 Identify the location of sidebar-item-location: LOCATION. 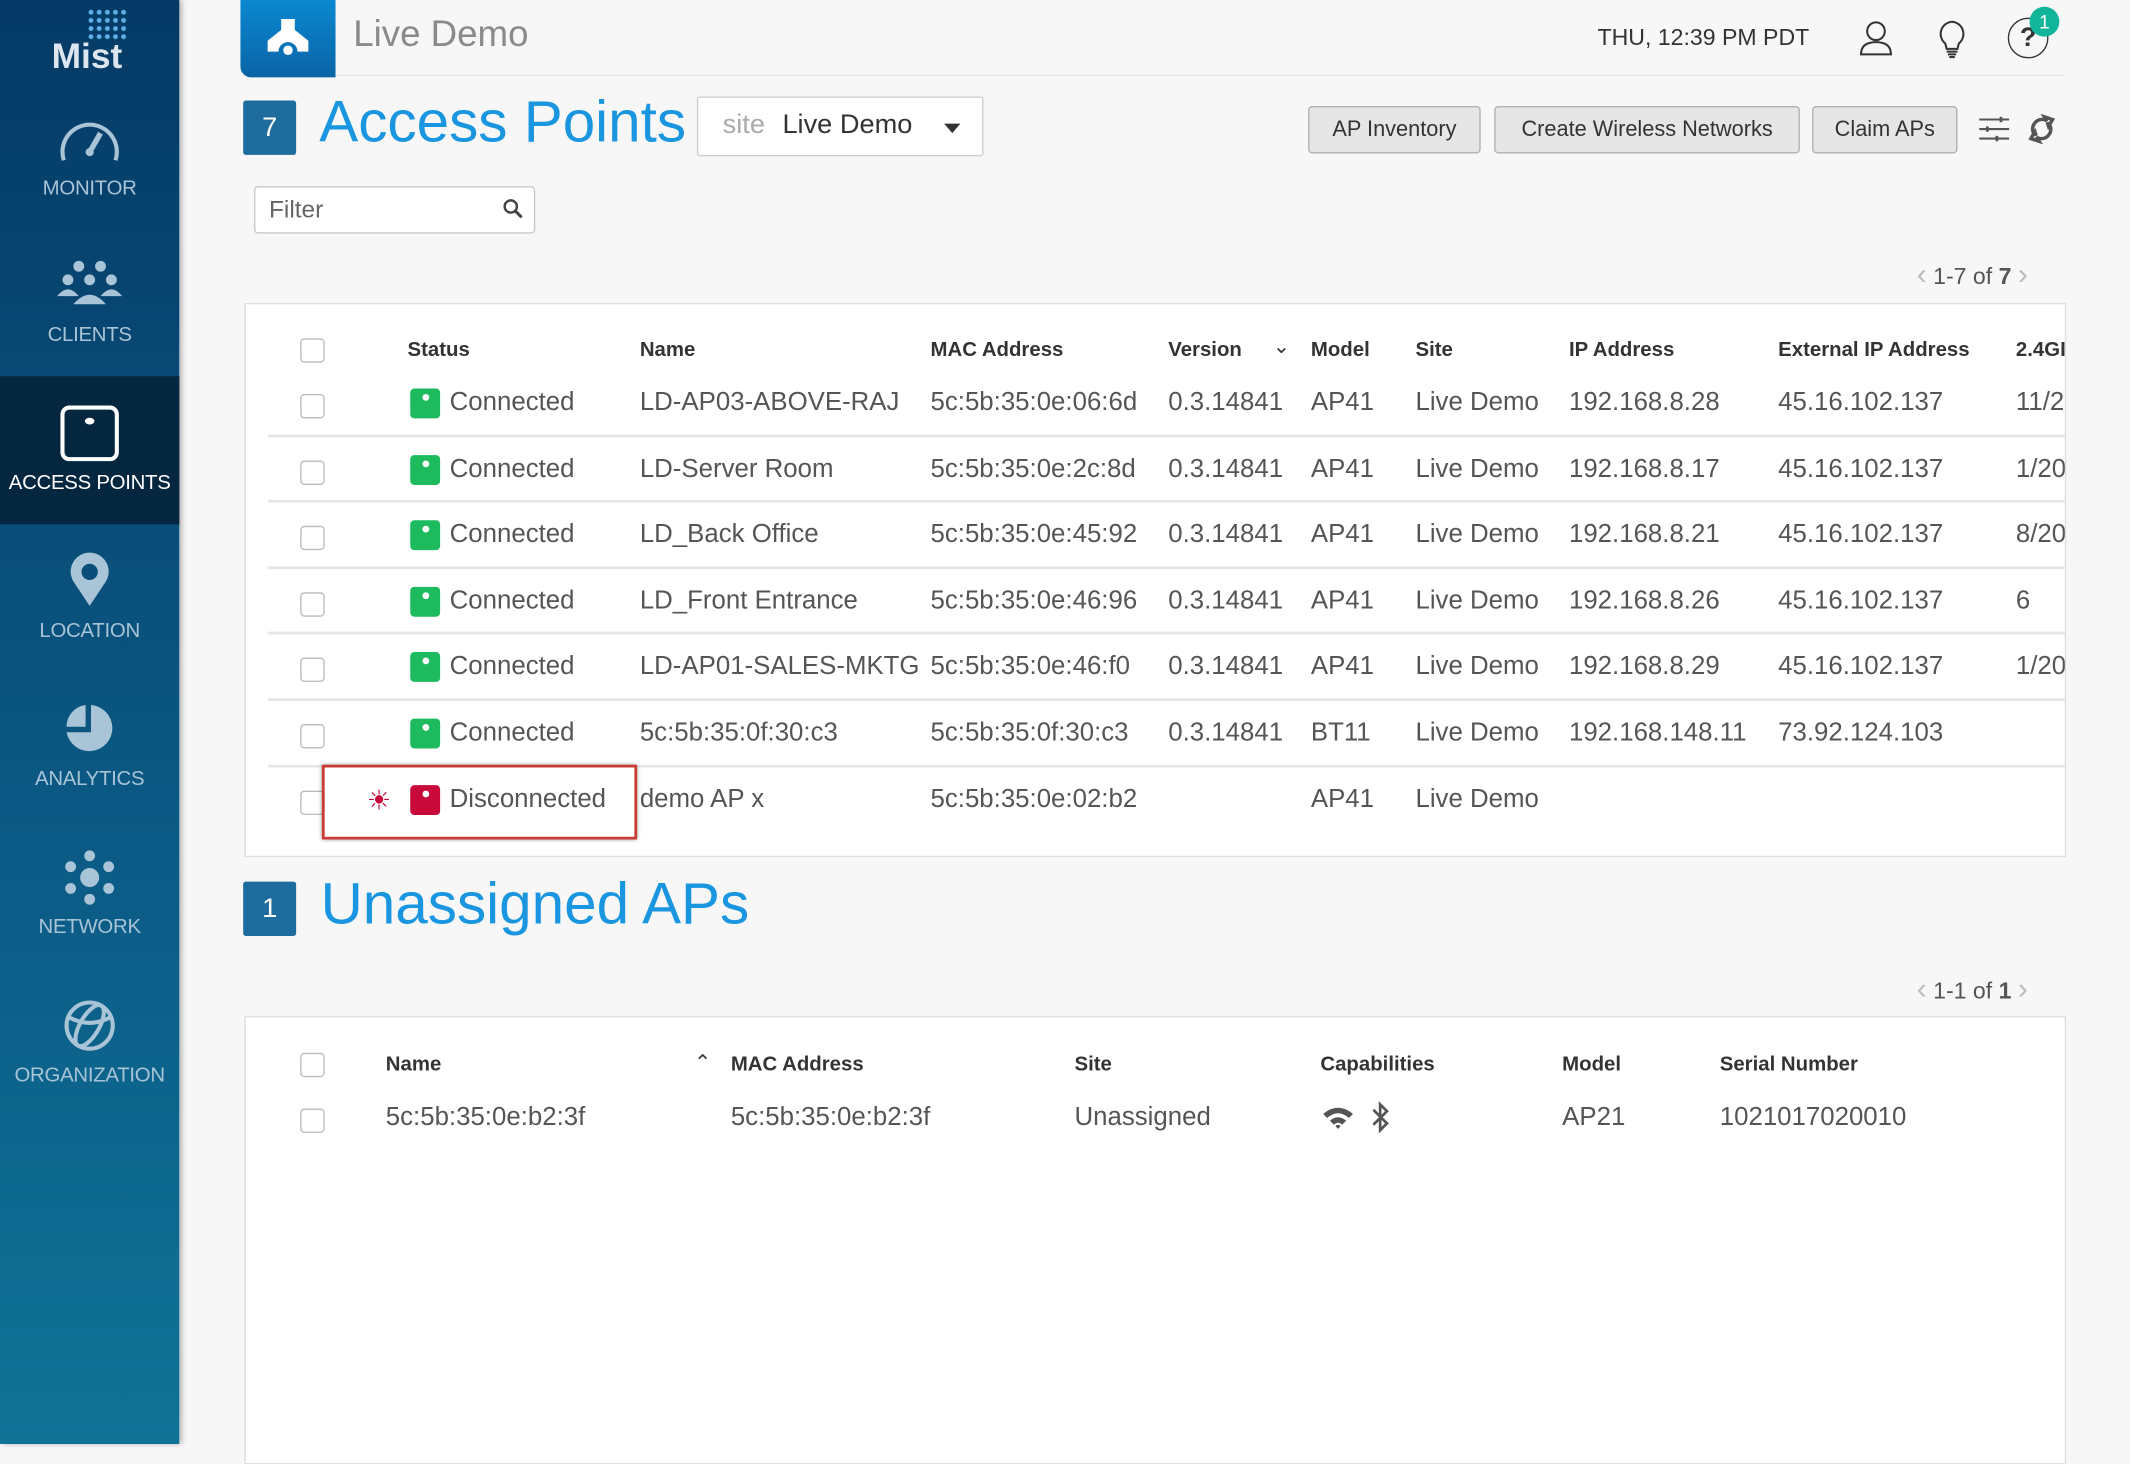
(89, 598).